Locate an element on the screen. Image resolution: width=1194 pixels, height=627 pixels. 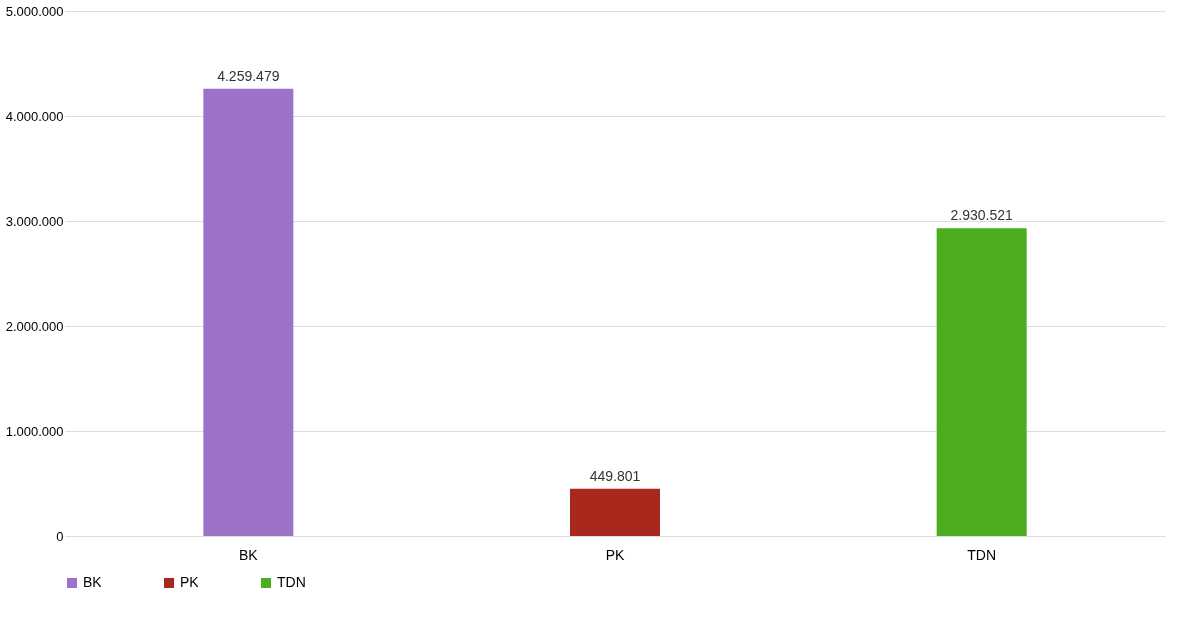
y-tick-label: 2.000.000 is located at coordinates (34, 326).